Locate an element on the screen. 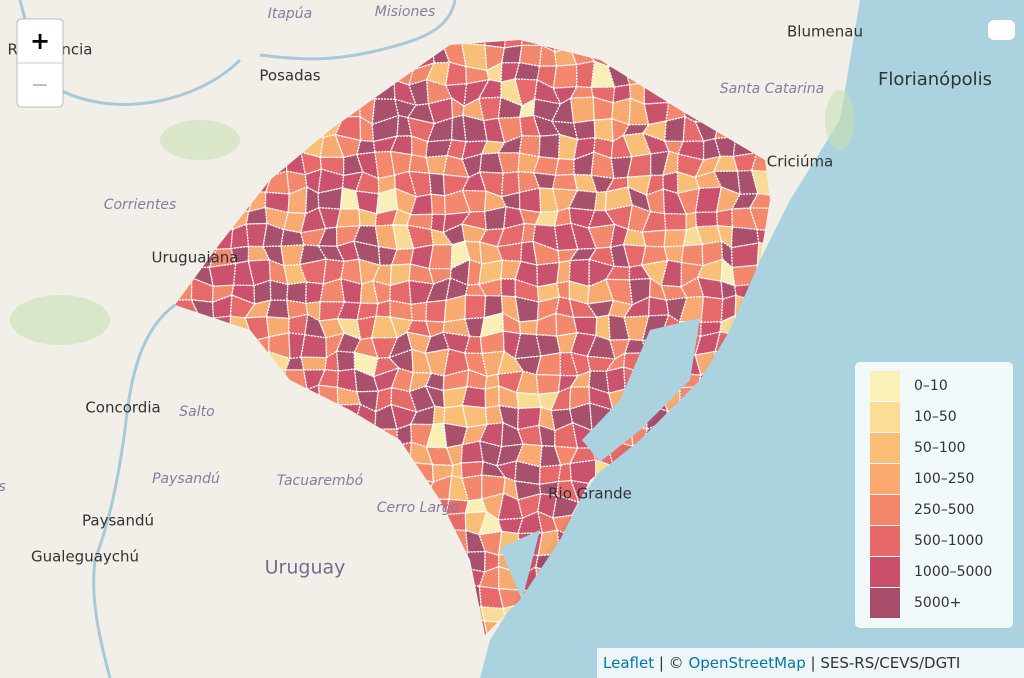 The height and width of the screenshot is (678, 1024). place-label: Criciúma is located at coordinates (800, 162).